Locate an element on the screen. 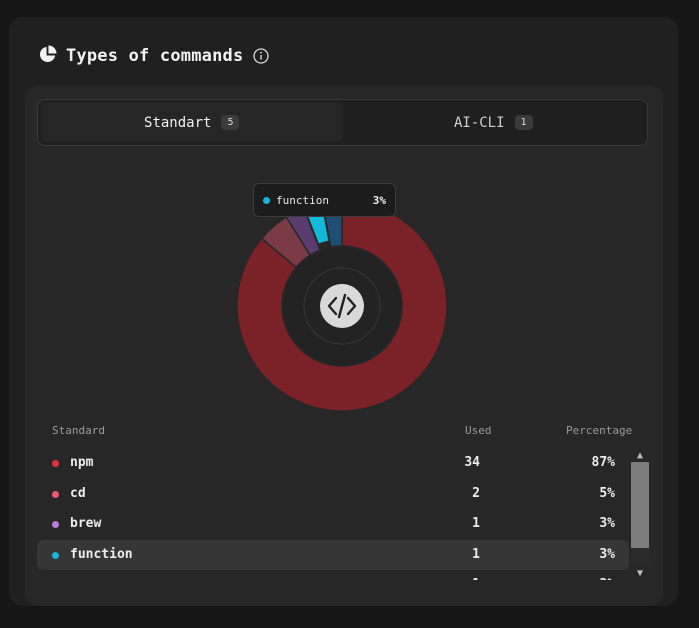 Image resolution: width=699 pixels, height=628 pixels. table-scrollbar: ▲ ▼ is located at coordinates (640, 515).